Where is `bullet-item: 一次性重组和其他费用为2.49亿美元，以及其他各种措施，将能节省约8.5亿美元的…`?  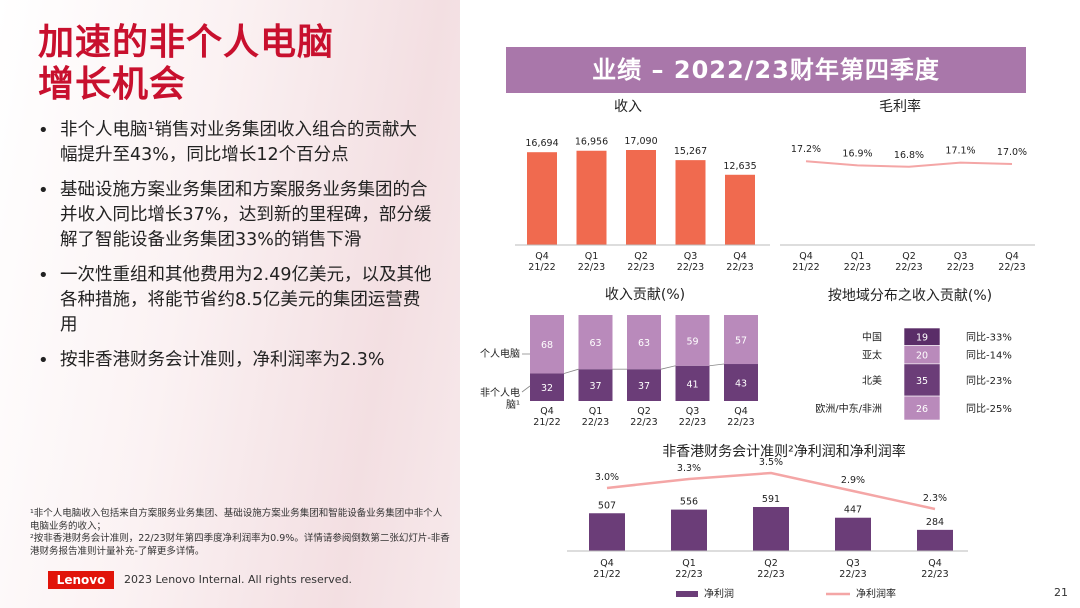
bullet-item: 一次性重组和其他费用为2.49亿美元，以及其他各种措施，将能节省约8.5亿美元的… is located at coordinates (234, 300).